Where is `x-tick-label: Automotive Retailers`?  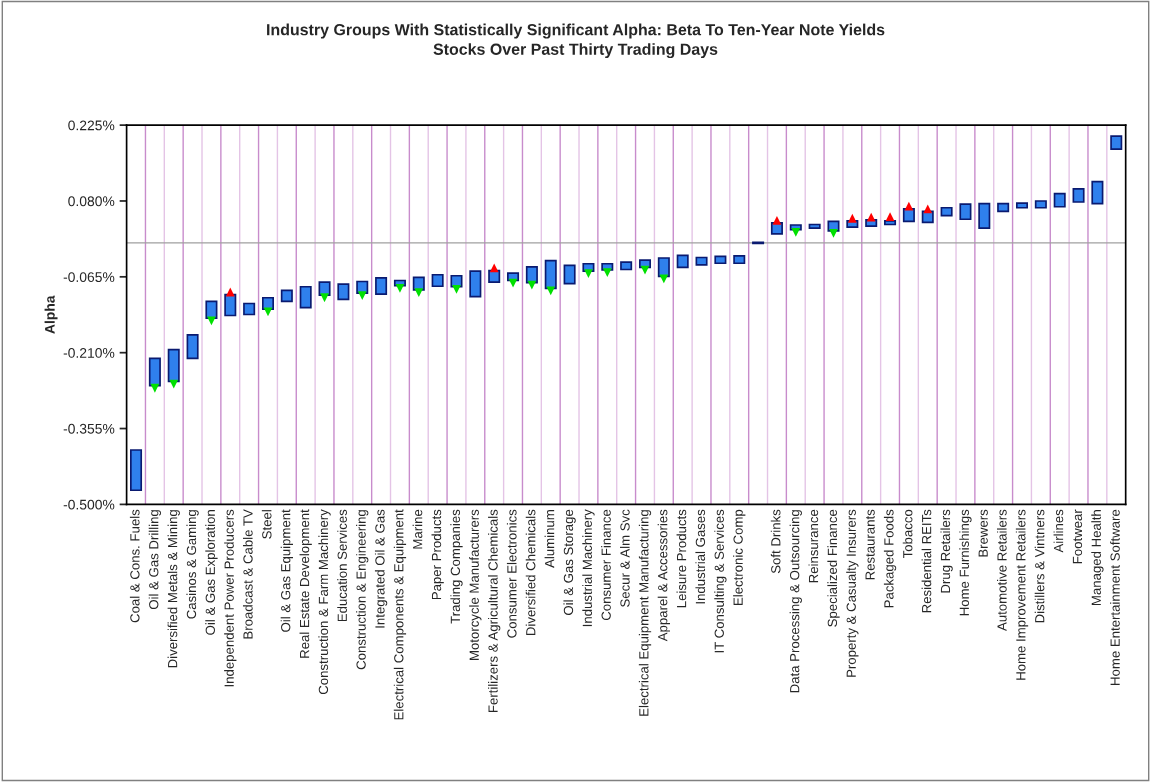
x-tick-label: Automotive Retailers is located at coordinates (1002, 570).